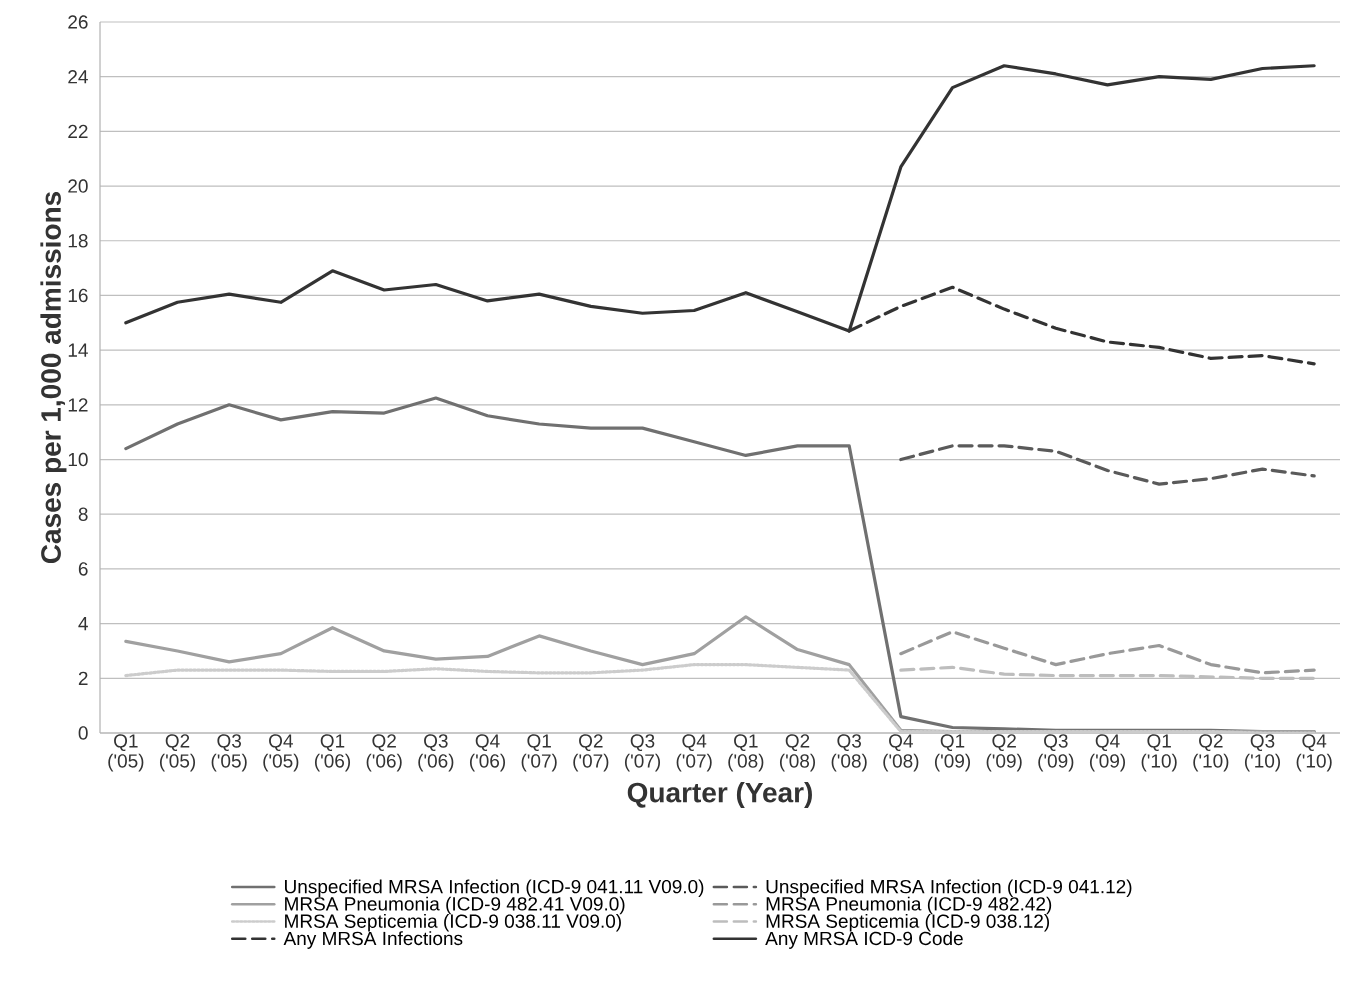 This screenshot has height=990, width=1354. I want to click on x-tick-label: Q2 ('08), so click(797, 753).